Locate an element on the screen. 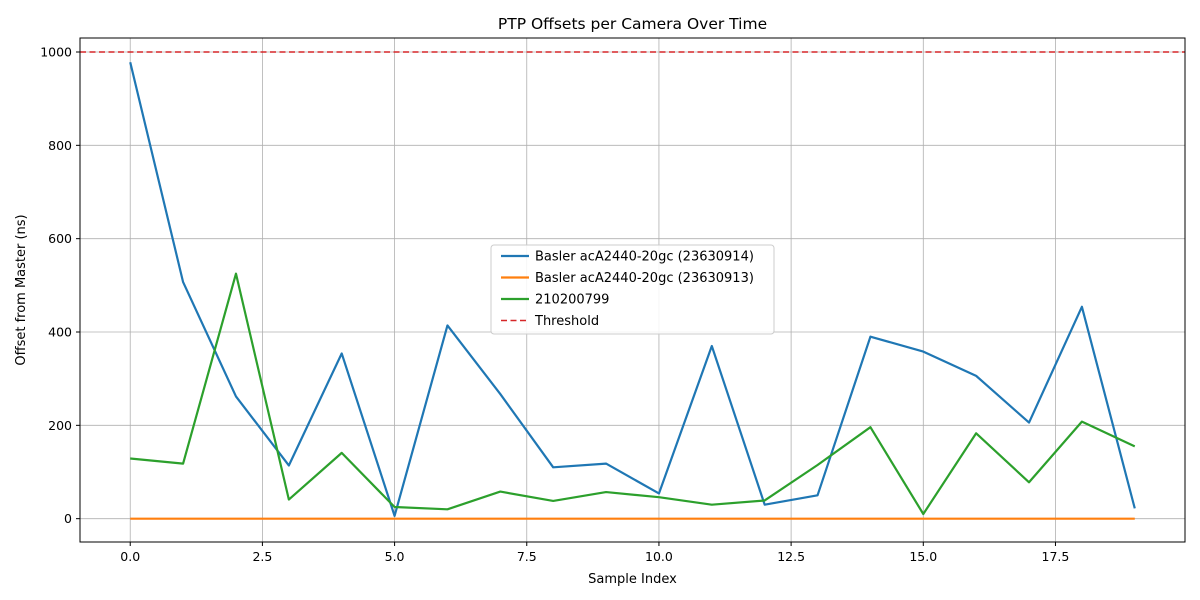 Image resolution: width=1200 pixels, height=600 pixels. x-tick-label: 15.0 is located at coordinates (923, 556).